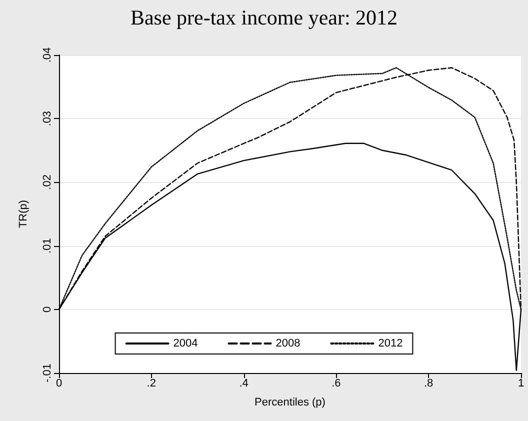 The width and height of the screenshot is (528, 421). I want to click on x-tick-label: .2, so click(151, 384).